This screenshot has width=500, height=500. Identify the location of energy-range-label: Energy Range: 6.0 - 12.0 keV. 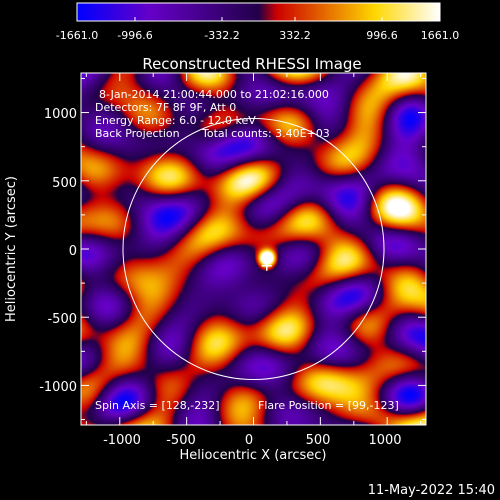
(175, 120).